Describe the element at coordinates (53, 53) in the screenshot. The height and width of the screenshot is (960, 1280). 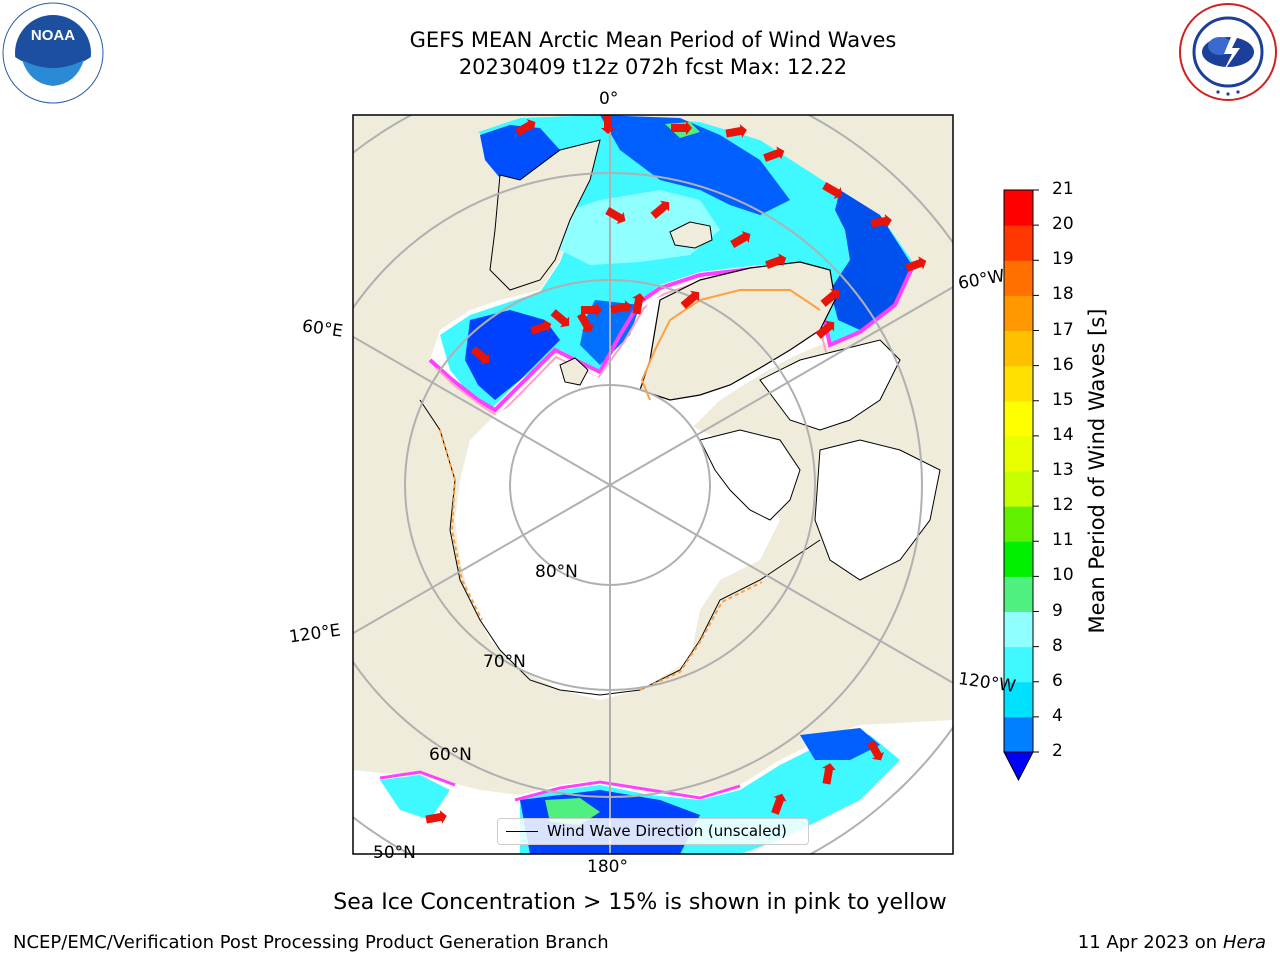
I see `noaa-logo: NOAA` at that location.